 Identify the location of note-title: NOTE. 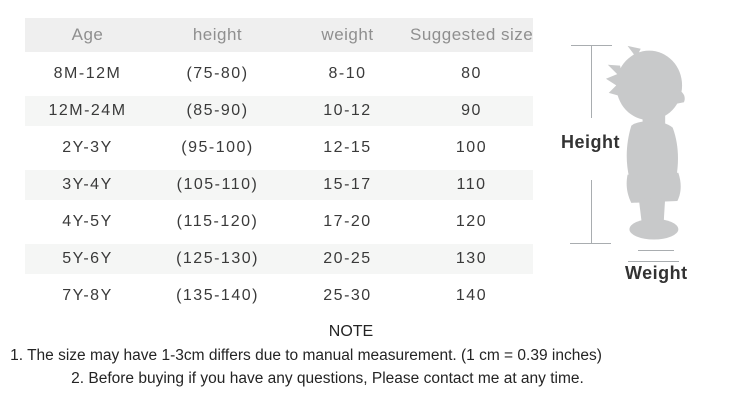
(351, 331).